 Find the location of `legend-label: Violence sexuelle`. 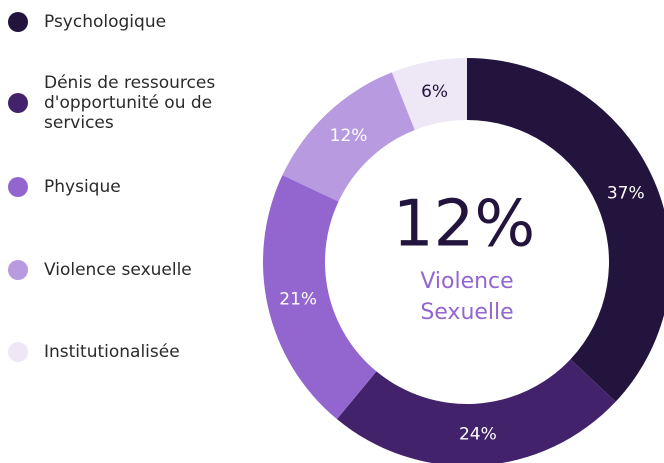

legend-label: Violence sexuelle is located at coordinates (118, 270).